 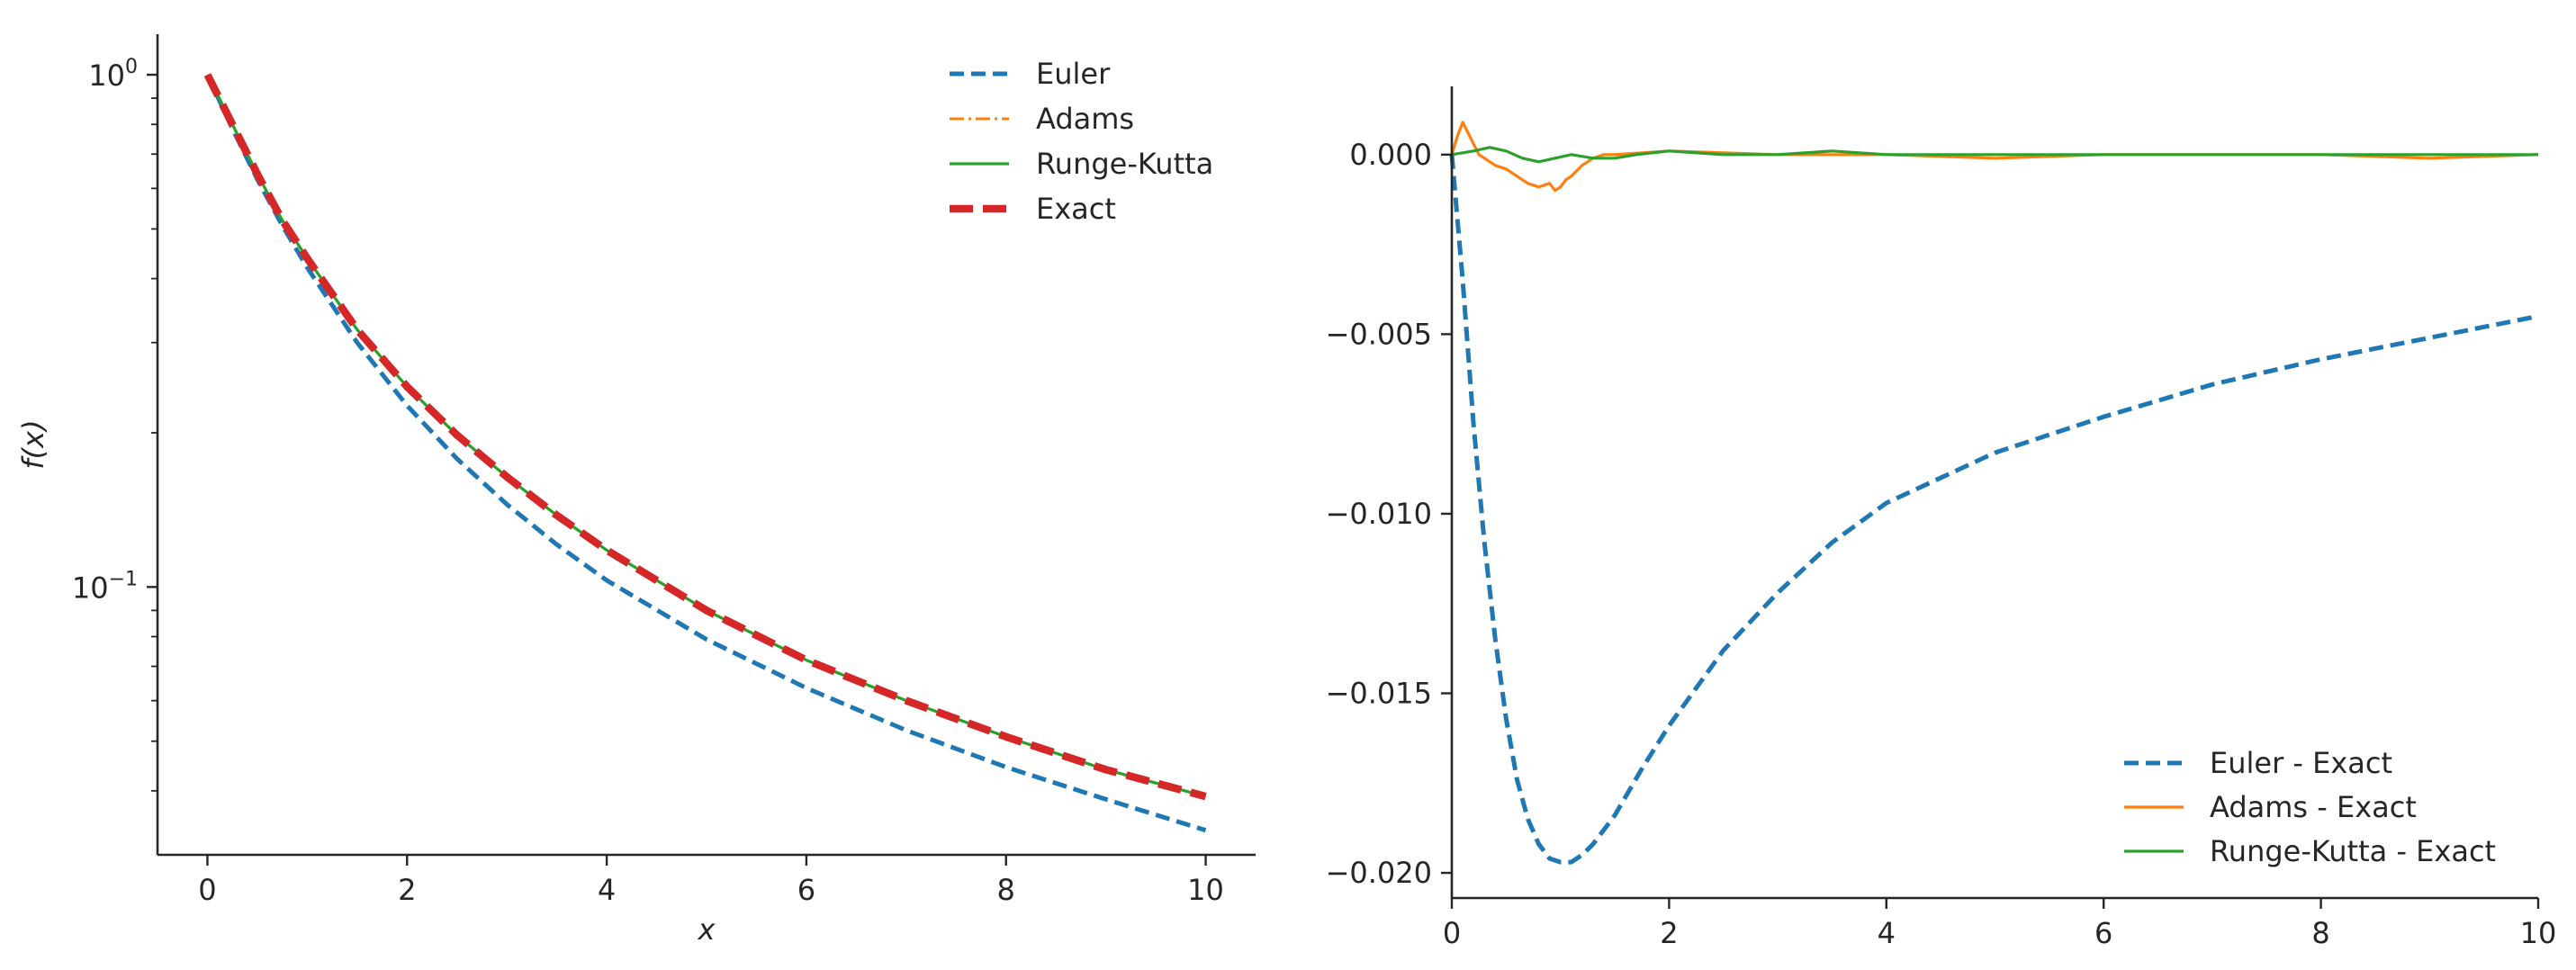 I want to click on right-y-tick-label: −0.010, so click(x=1379, y=514).